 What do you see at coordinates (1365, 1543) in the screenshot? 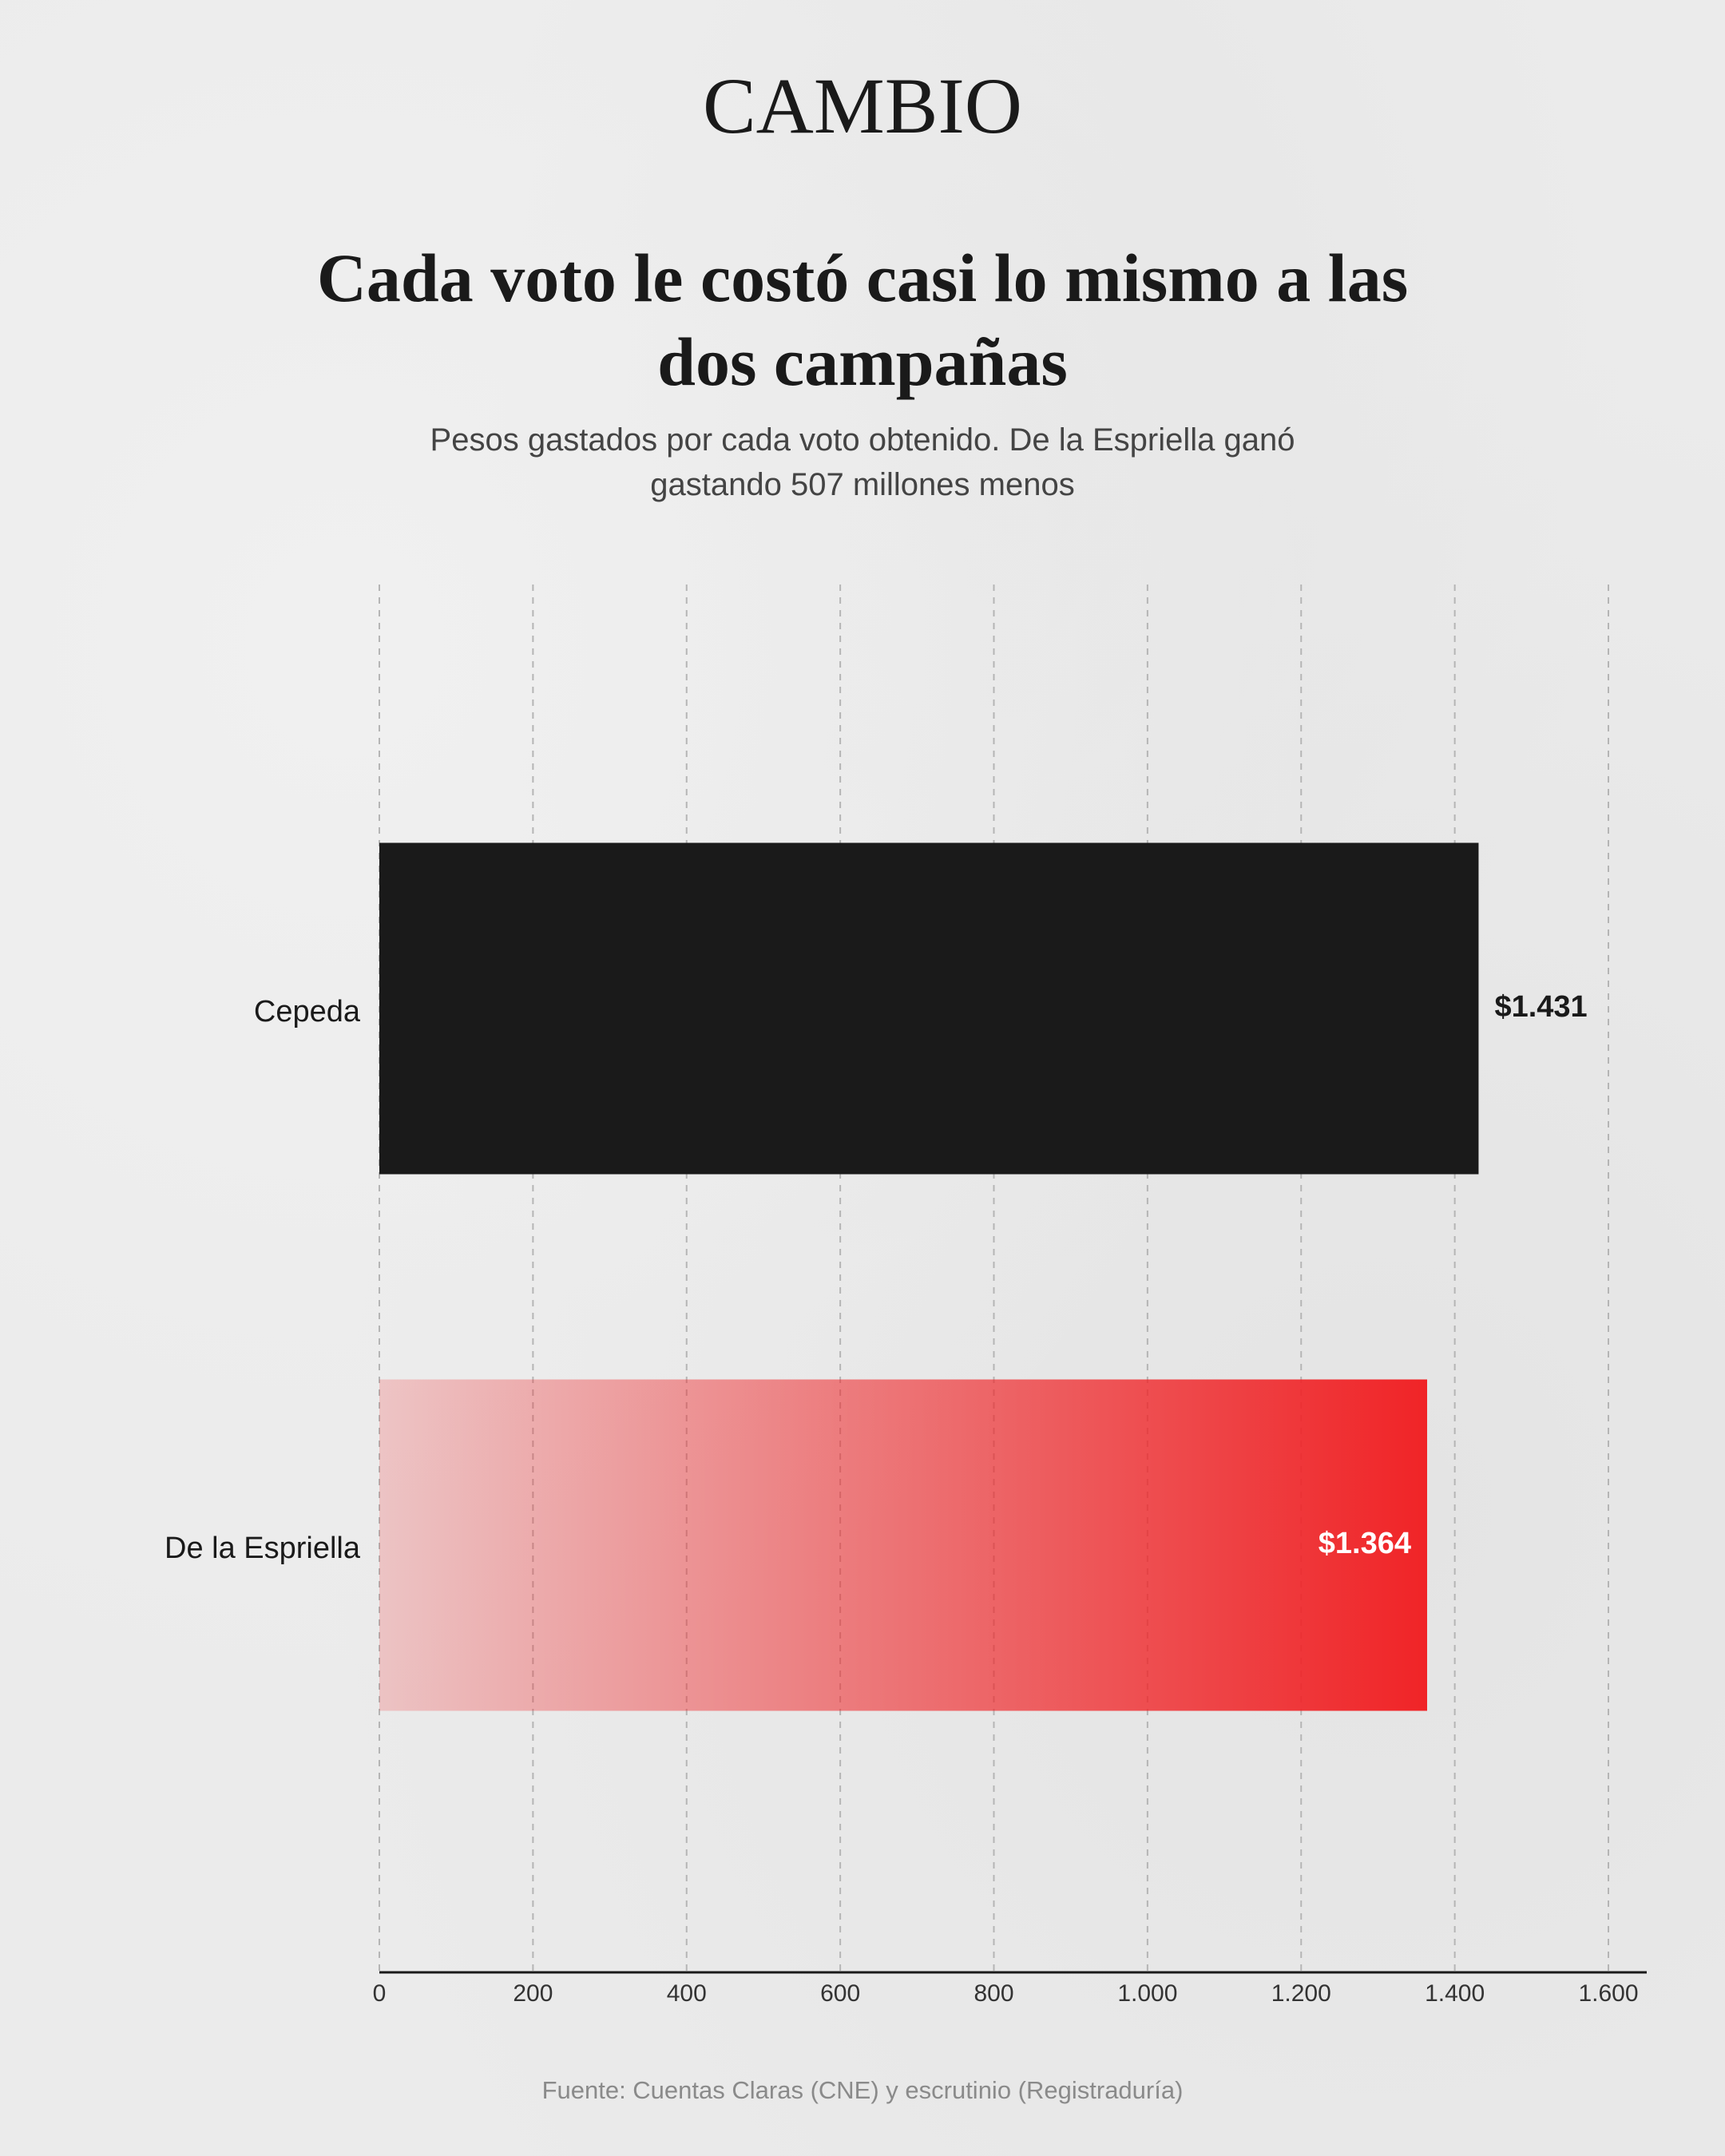
I see `value-label: $1.364` at bounding box center [1365, 1543].